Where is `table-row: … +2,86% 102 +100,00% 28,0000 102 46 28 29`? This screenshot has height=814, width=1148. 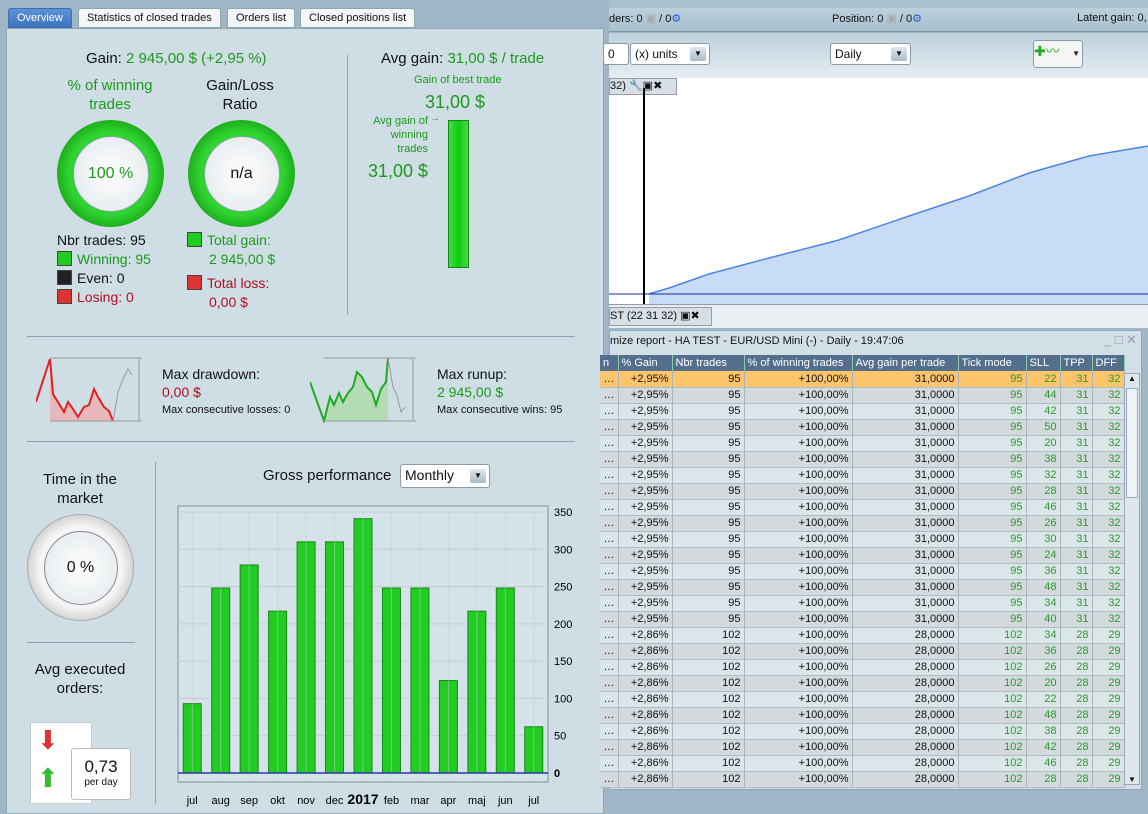
table-row: … +2,86% 102 +100,00% 28,0000 102 46 28 29 is located at coordinates (862, 763).